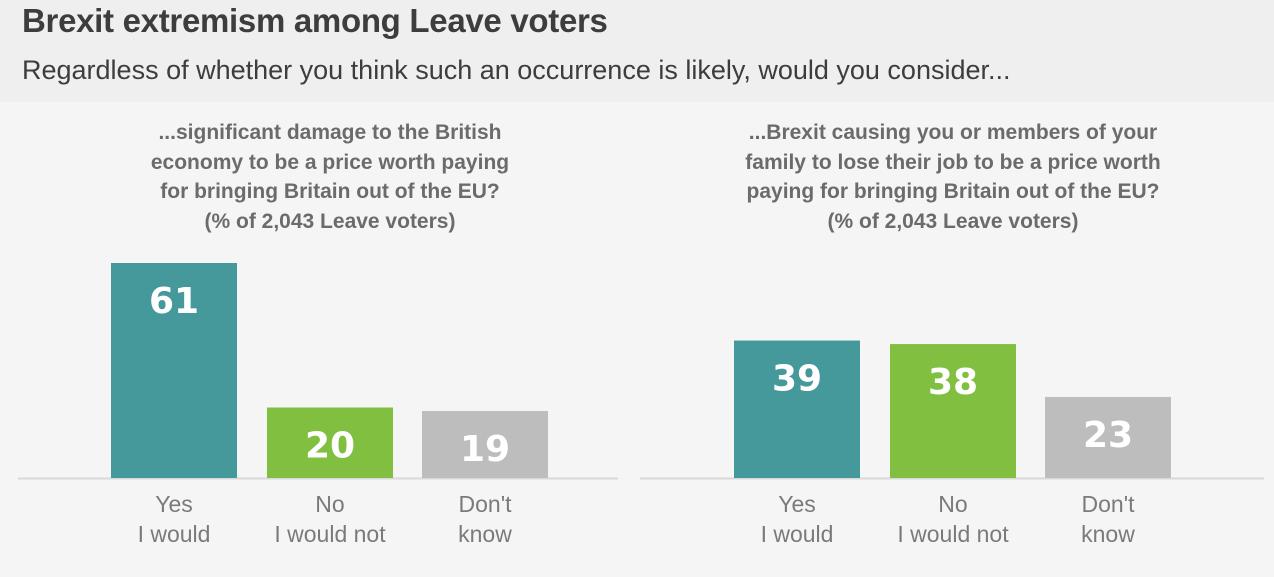 The height and width of the screenshot is (577, 1274). Describe the element at coordinates (797, 379) in the screenshot. I see `chart-right-bar-value-yes: 39` at that location.